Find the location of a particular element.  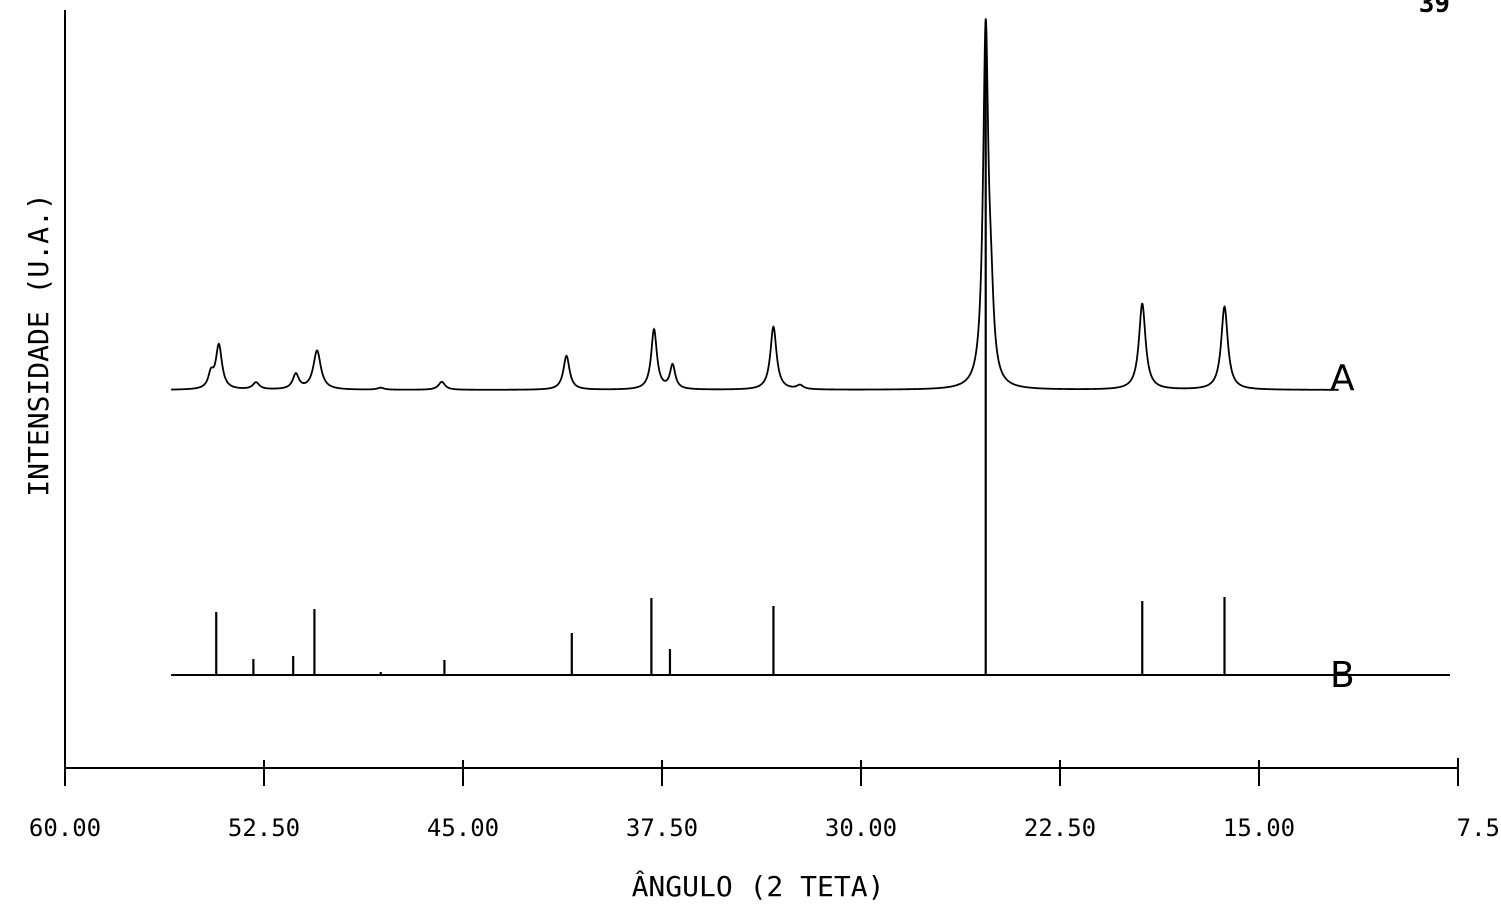

y-axis-title: INTENSIDADE (U.A.) is located at coordinates (38, 344).